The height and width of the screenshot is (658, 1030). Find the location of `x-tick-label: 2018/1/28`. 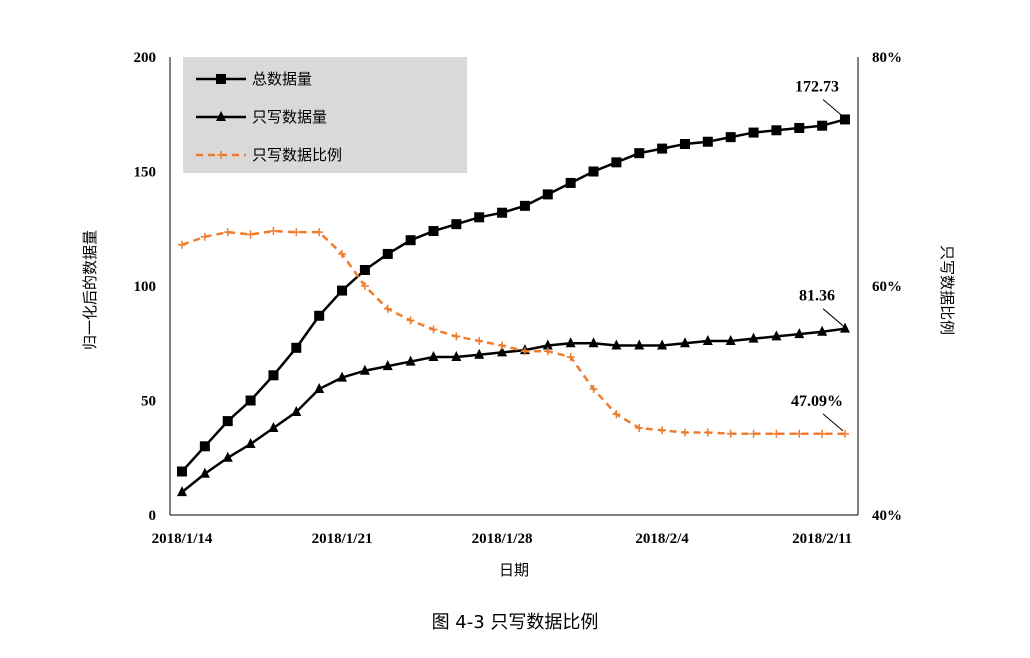

x-tick-label: 2018/1/28 is located at coordinates (502, 539).